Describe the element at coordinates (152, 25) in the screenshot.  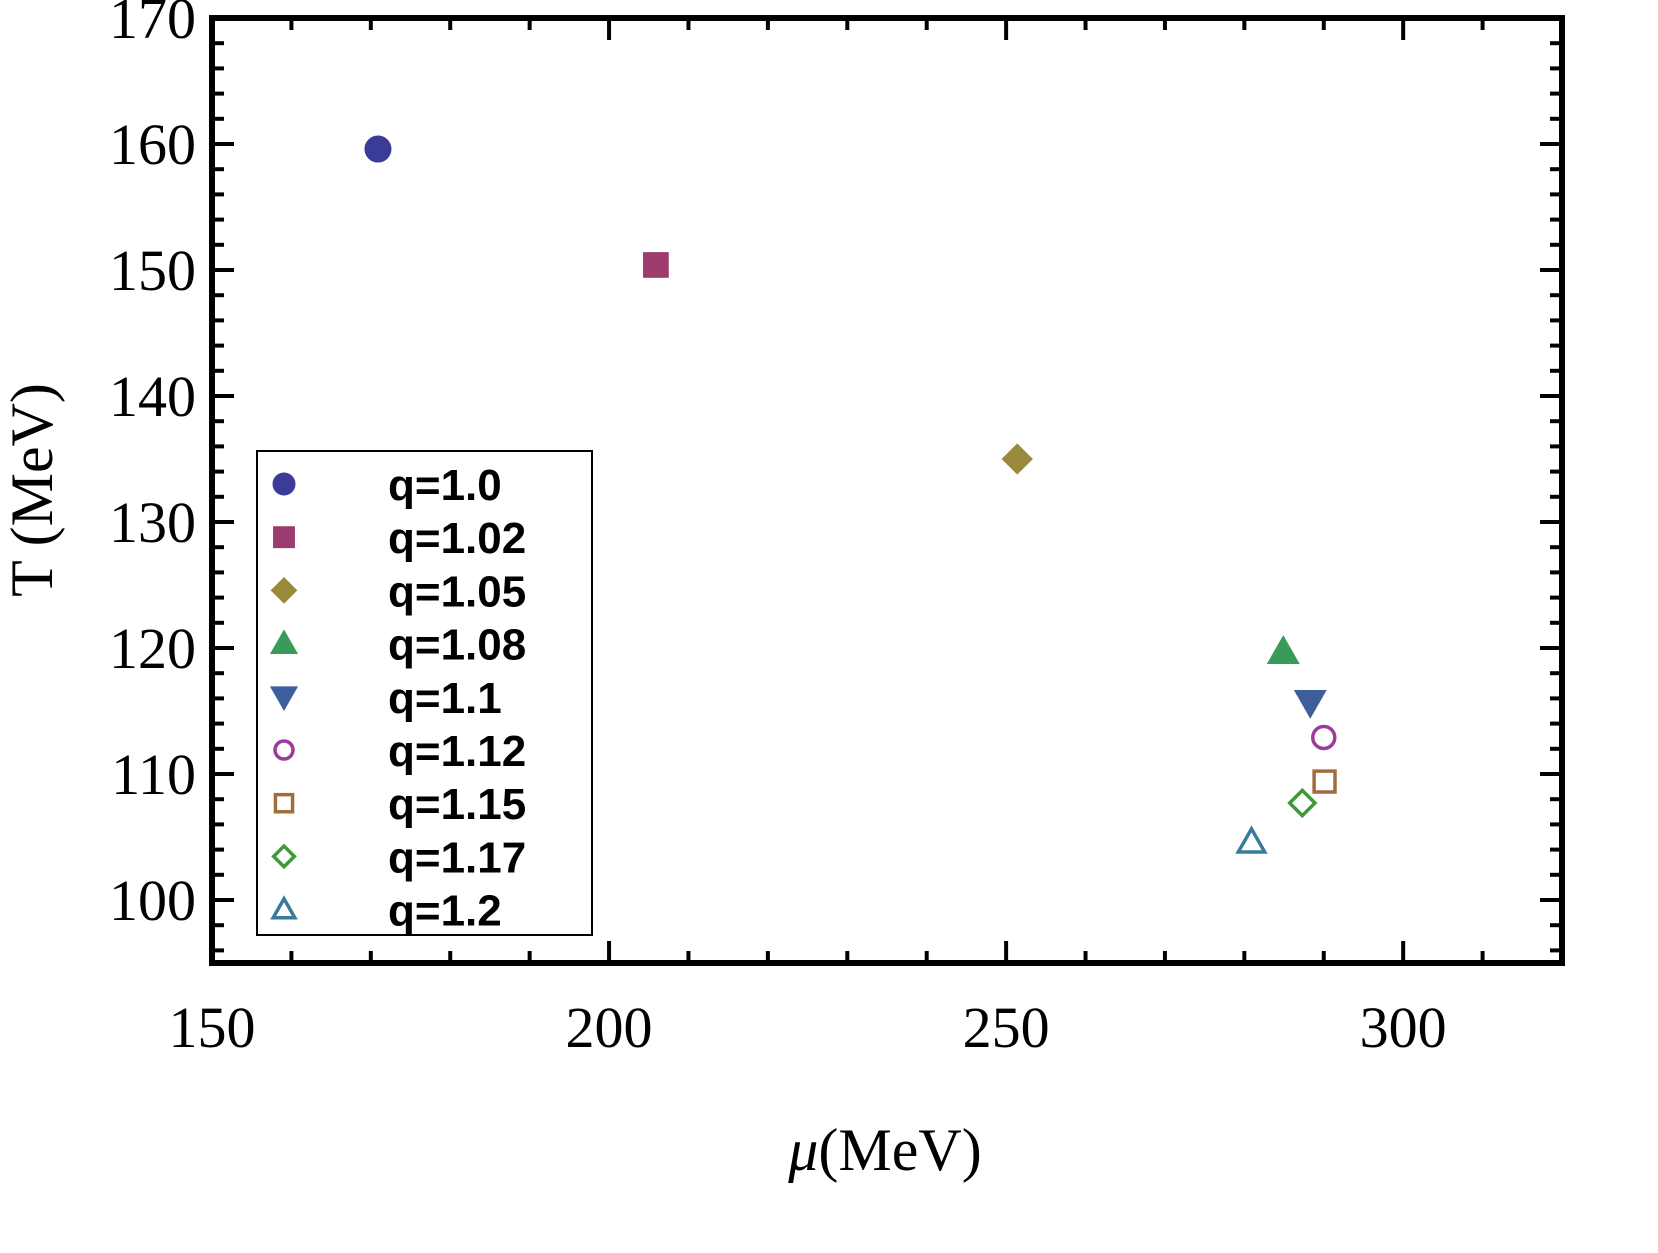
I see `y-tick-label: 170` at that location.